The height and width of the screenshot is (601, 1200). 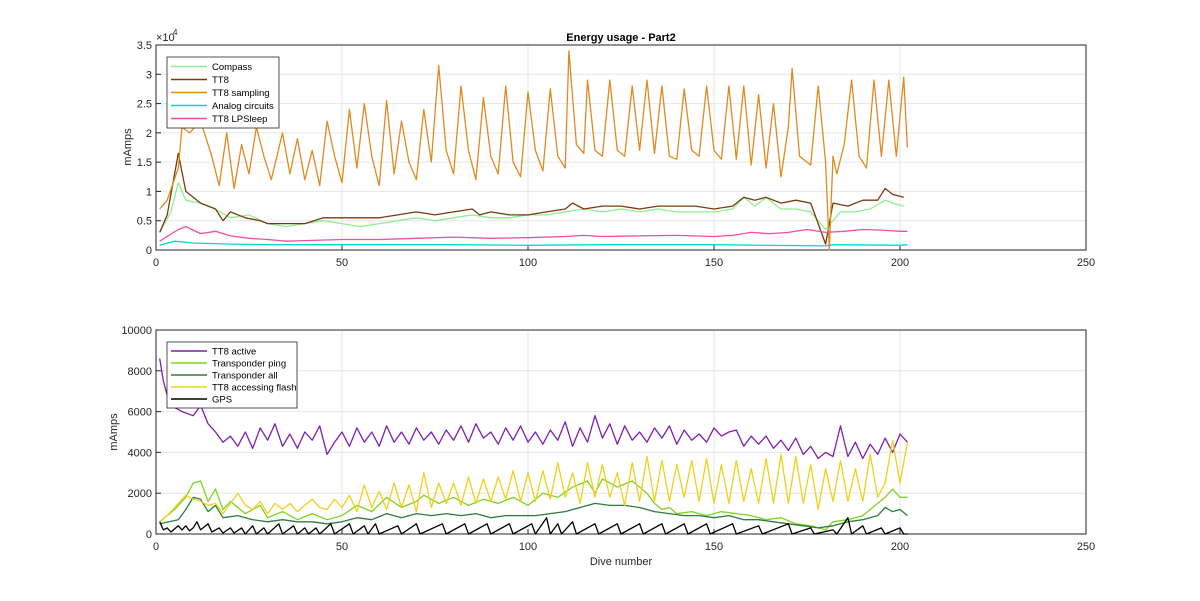 I want to click on exponent-label: ×10 4, so click(x=167, y=36).